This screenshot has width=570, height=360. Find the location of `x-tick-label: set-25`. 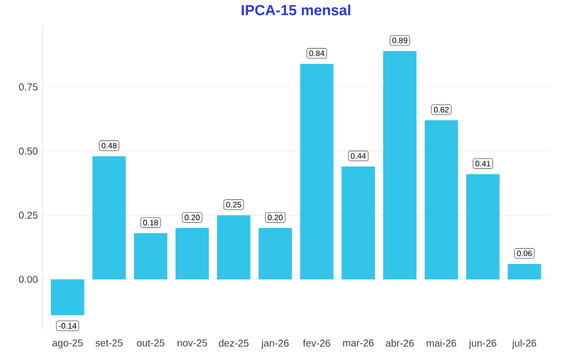

x-tick-label: set-25 is located at coordinates (109, 342).